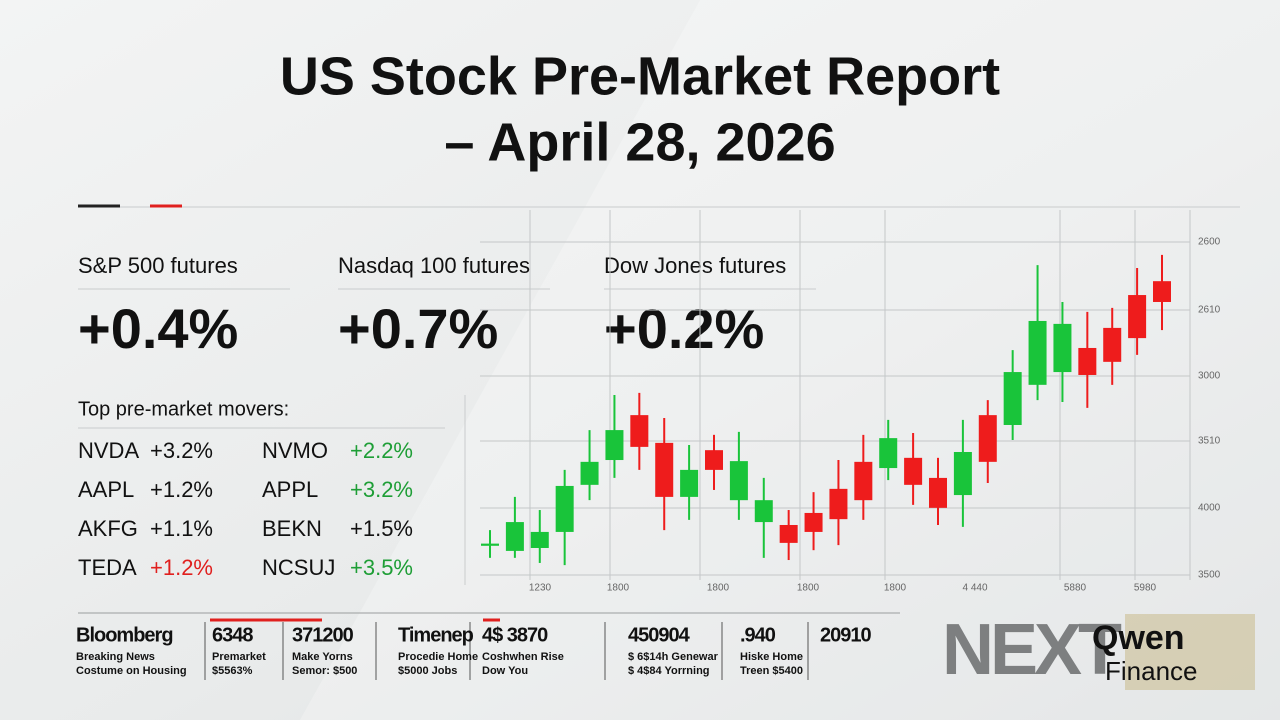  I want to click on footer-main: Timenep, so click(436, 635).